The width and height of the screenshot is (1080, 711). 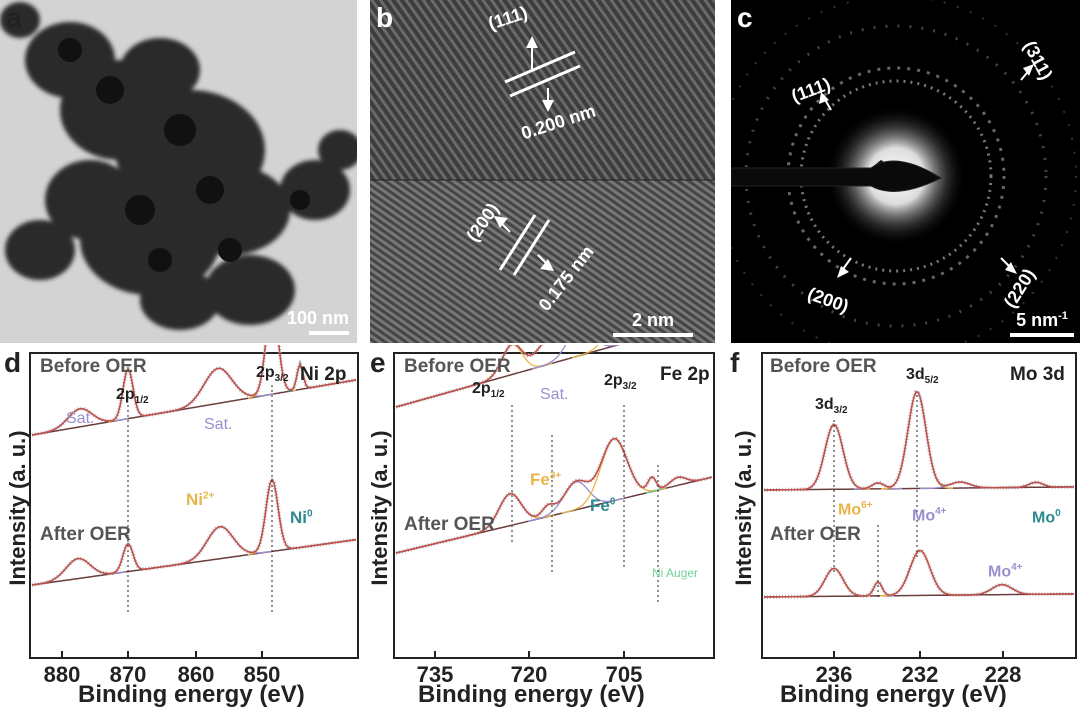 I want to click on d-after-fit, so click(x=194, y=531).